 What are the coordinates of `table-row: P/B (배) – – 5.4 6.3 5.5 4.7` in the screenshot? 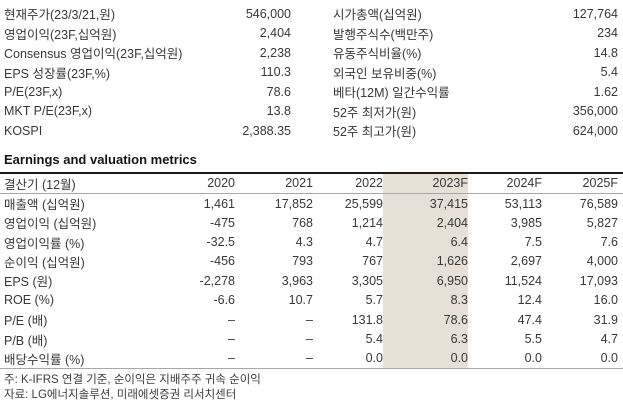 It's located at (311, 339).